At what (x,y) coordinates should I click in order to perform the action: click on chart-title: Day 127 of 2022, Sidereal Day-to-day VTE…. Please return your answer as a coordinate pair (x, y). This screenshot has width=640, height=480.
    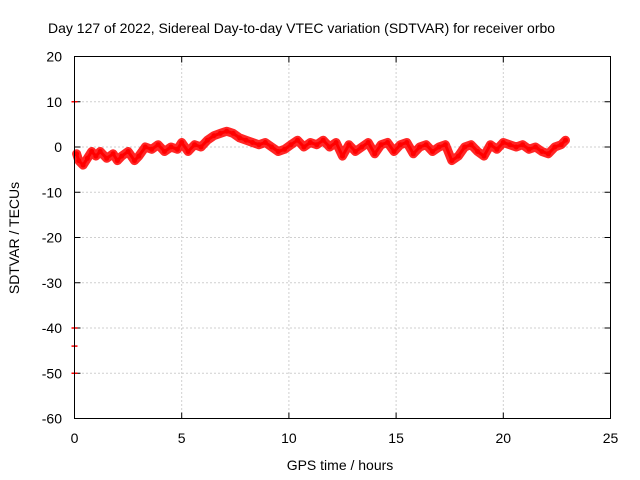
    Looking at the image, I should click on (301, 28).